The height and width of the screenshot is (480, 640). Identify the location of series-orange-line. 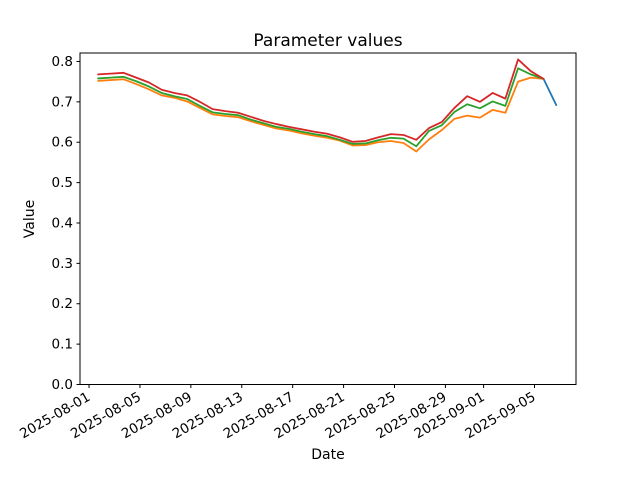
(321, 114).